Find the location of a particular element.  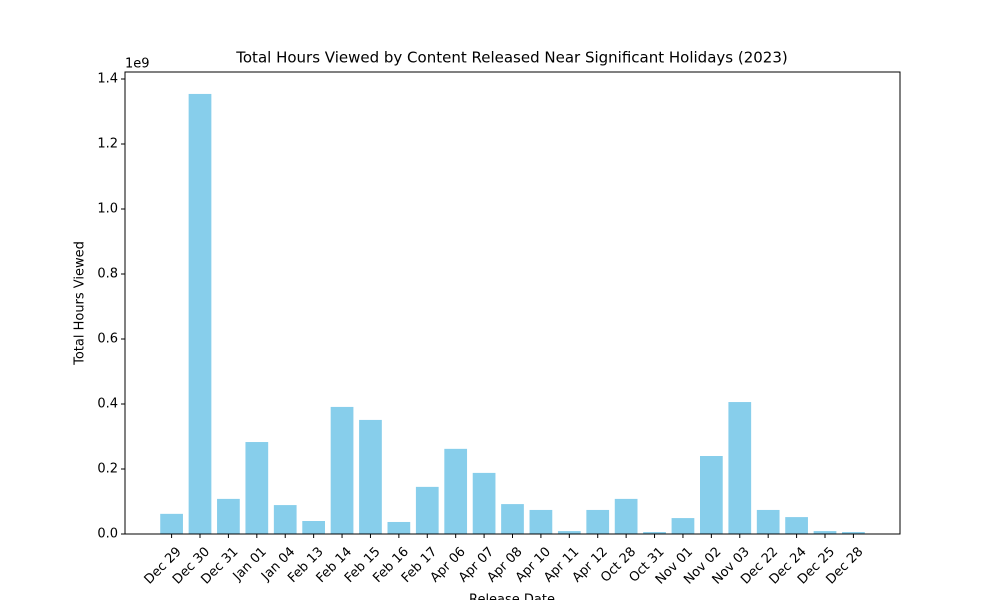

y-tick-label: 0.4 is located at coordinates (107, 403).